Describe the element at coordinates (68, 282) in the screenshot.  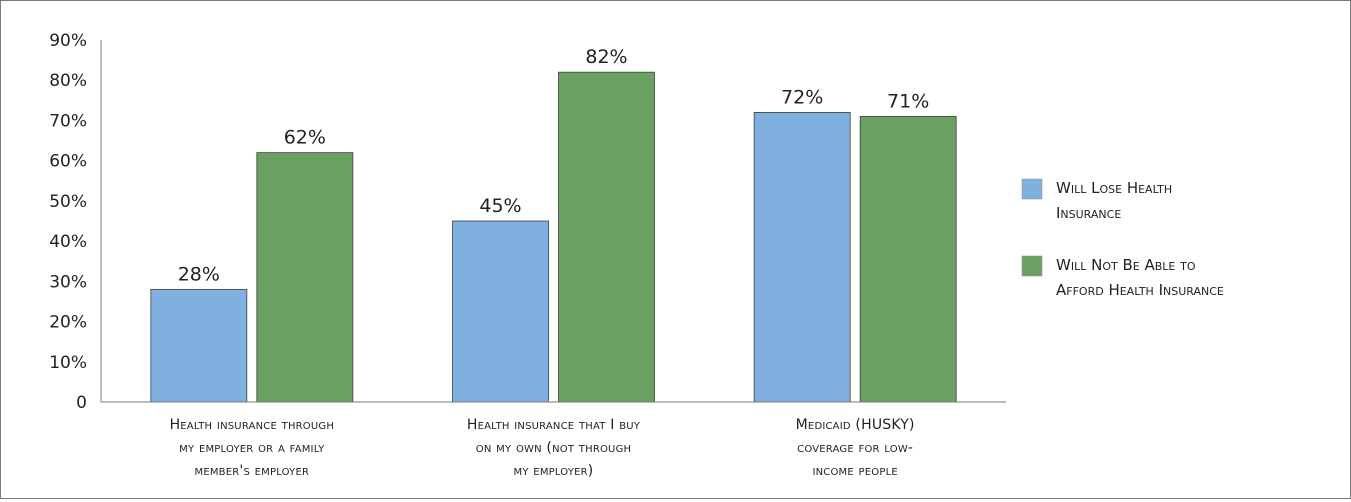
I see `y-tick-label: 30%` at that location.